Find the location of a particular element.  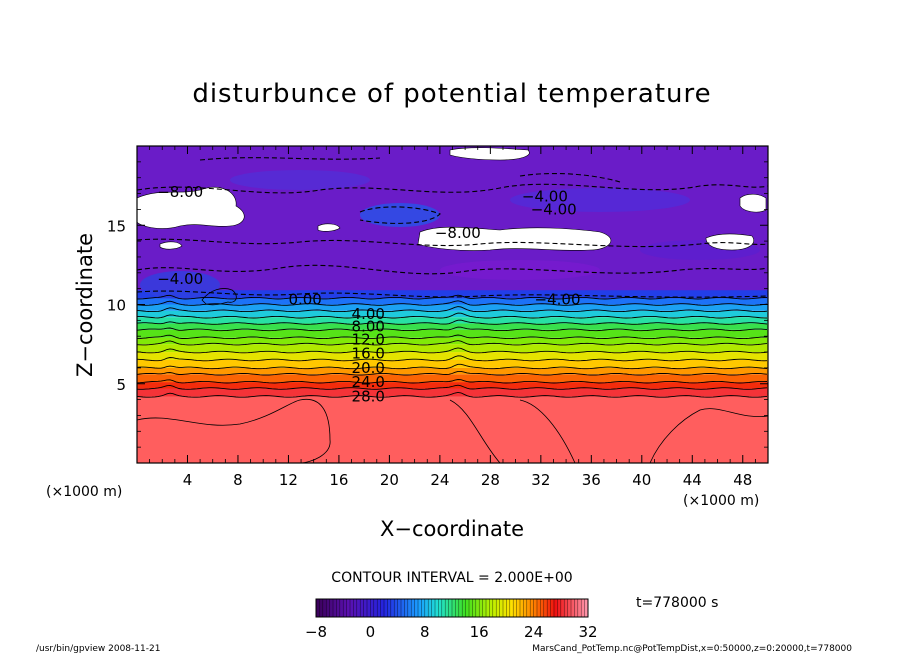

x-unit-right: (×1000 m) is located at coordinates (721, 501).